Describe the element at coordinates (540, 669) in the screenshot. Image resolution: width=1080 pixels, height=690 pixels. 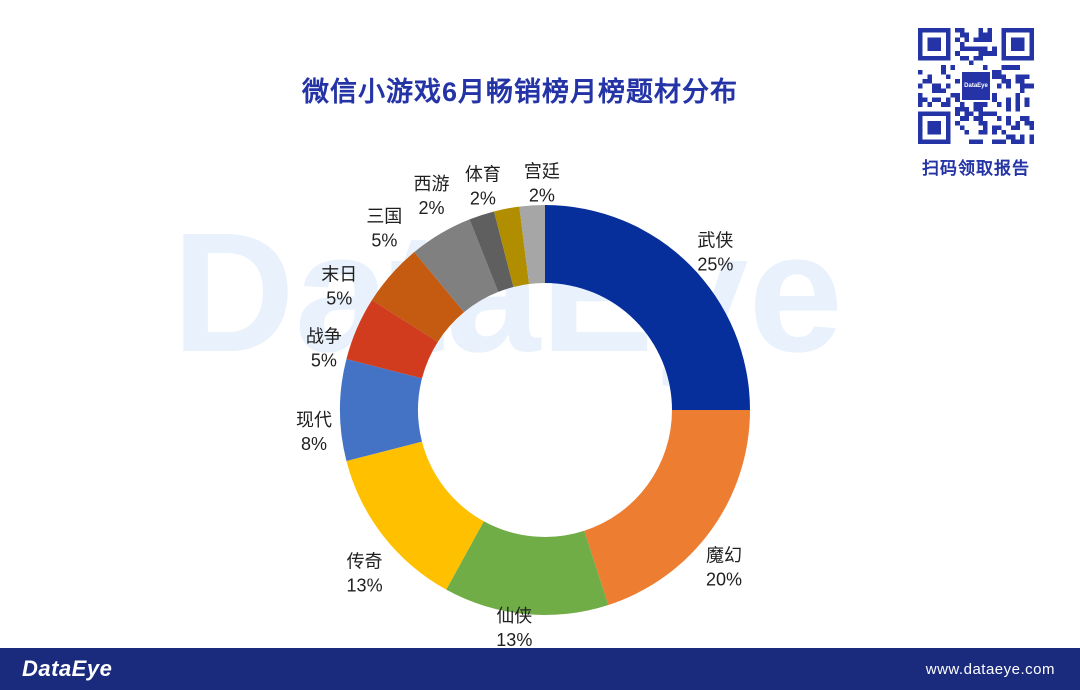
I see `footer: DataEye www.dataeye.com` at that location.